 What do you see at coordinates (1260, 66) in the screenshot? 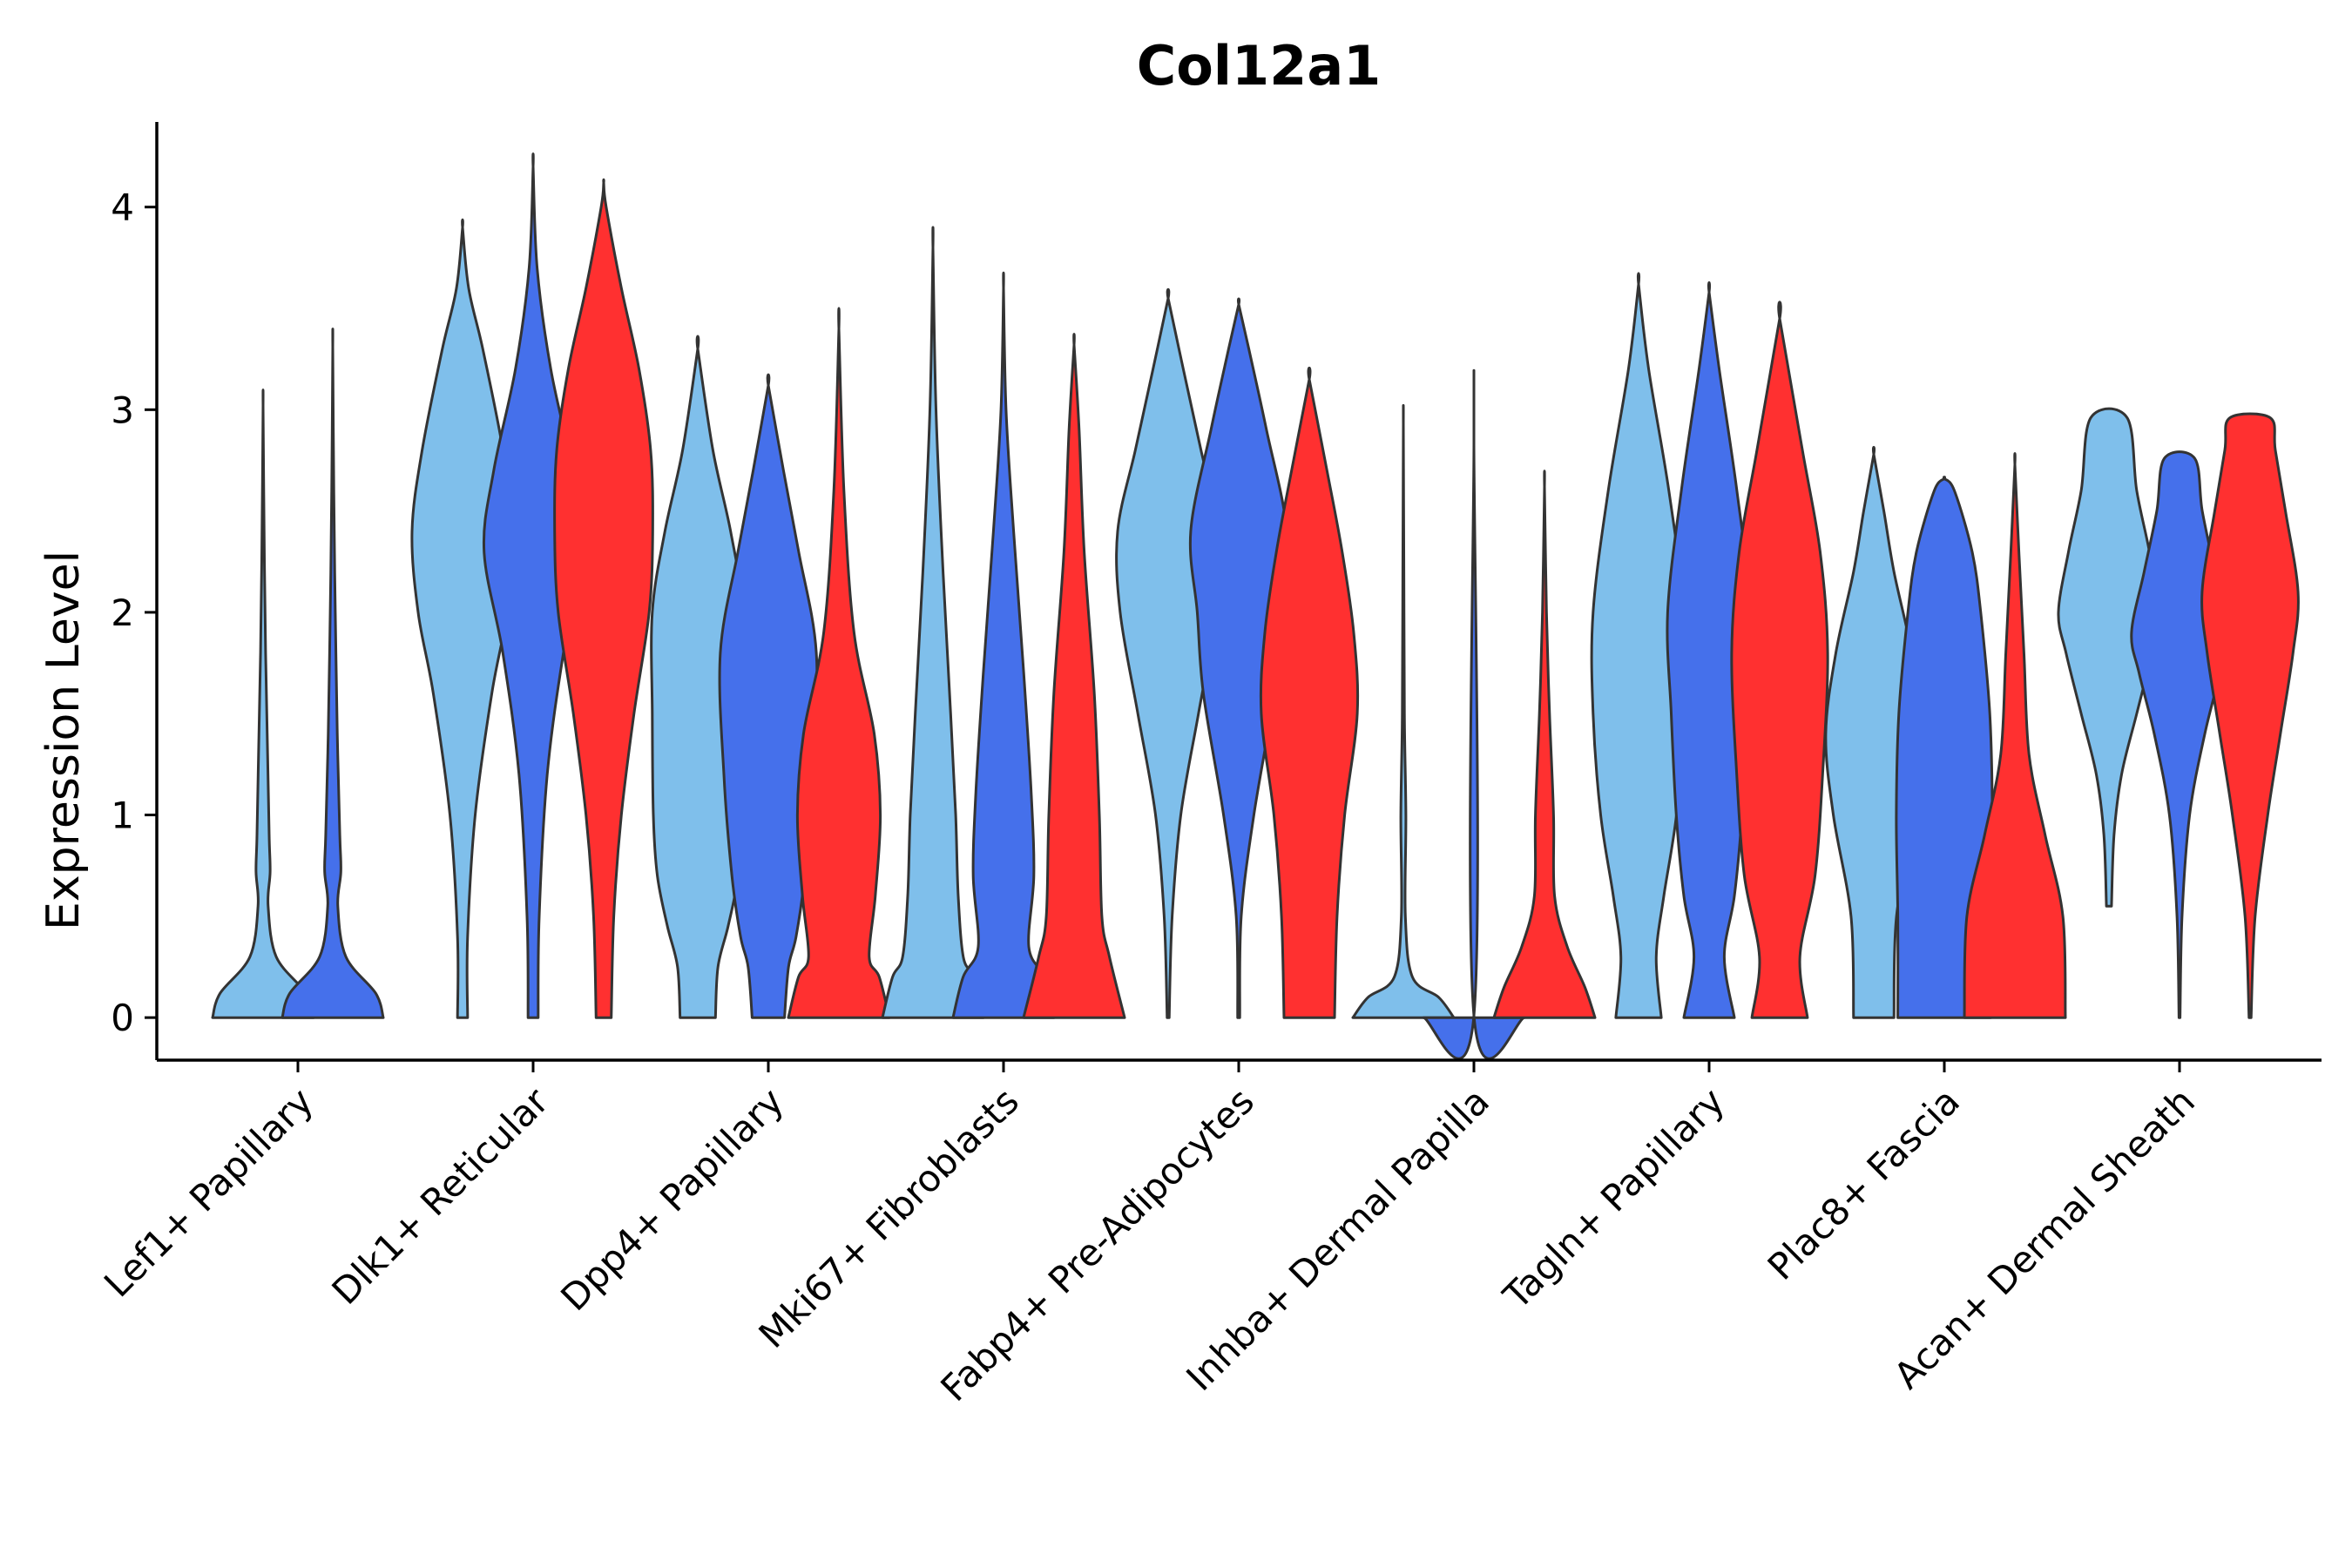
I see `chart-title: Col12a1` at bounding box center [1260, 66].